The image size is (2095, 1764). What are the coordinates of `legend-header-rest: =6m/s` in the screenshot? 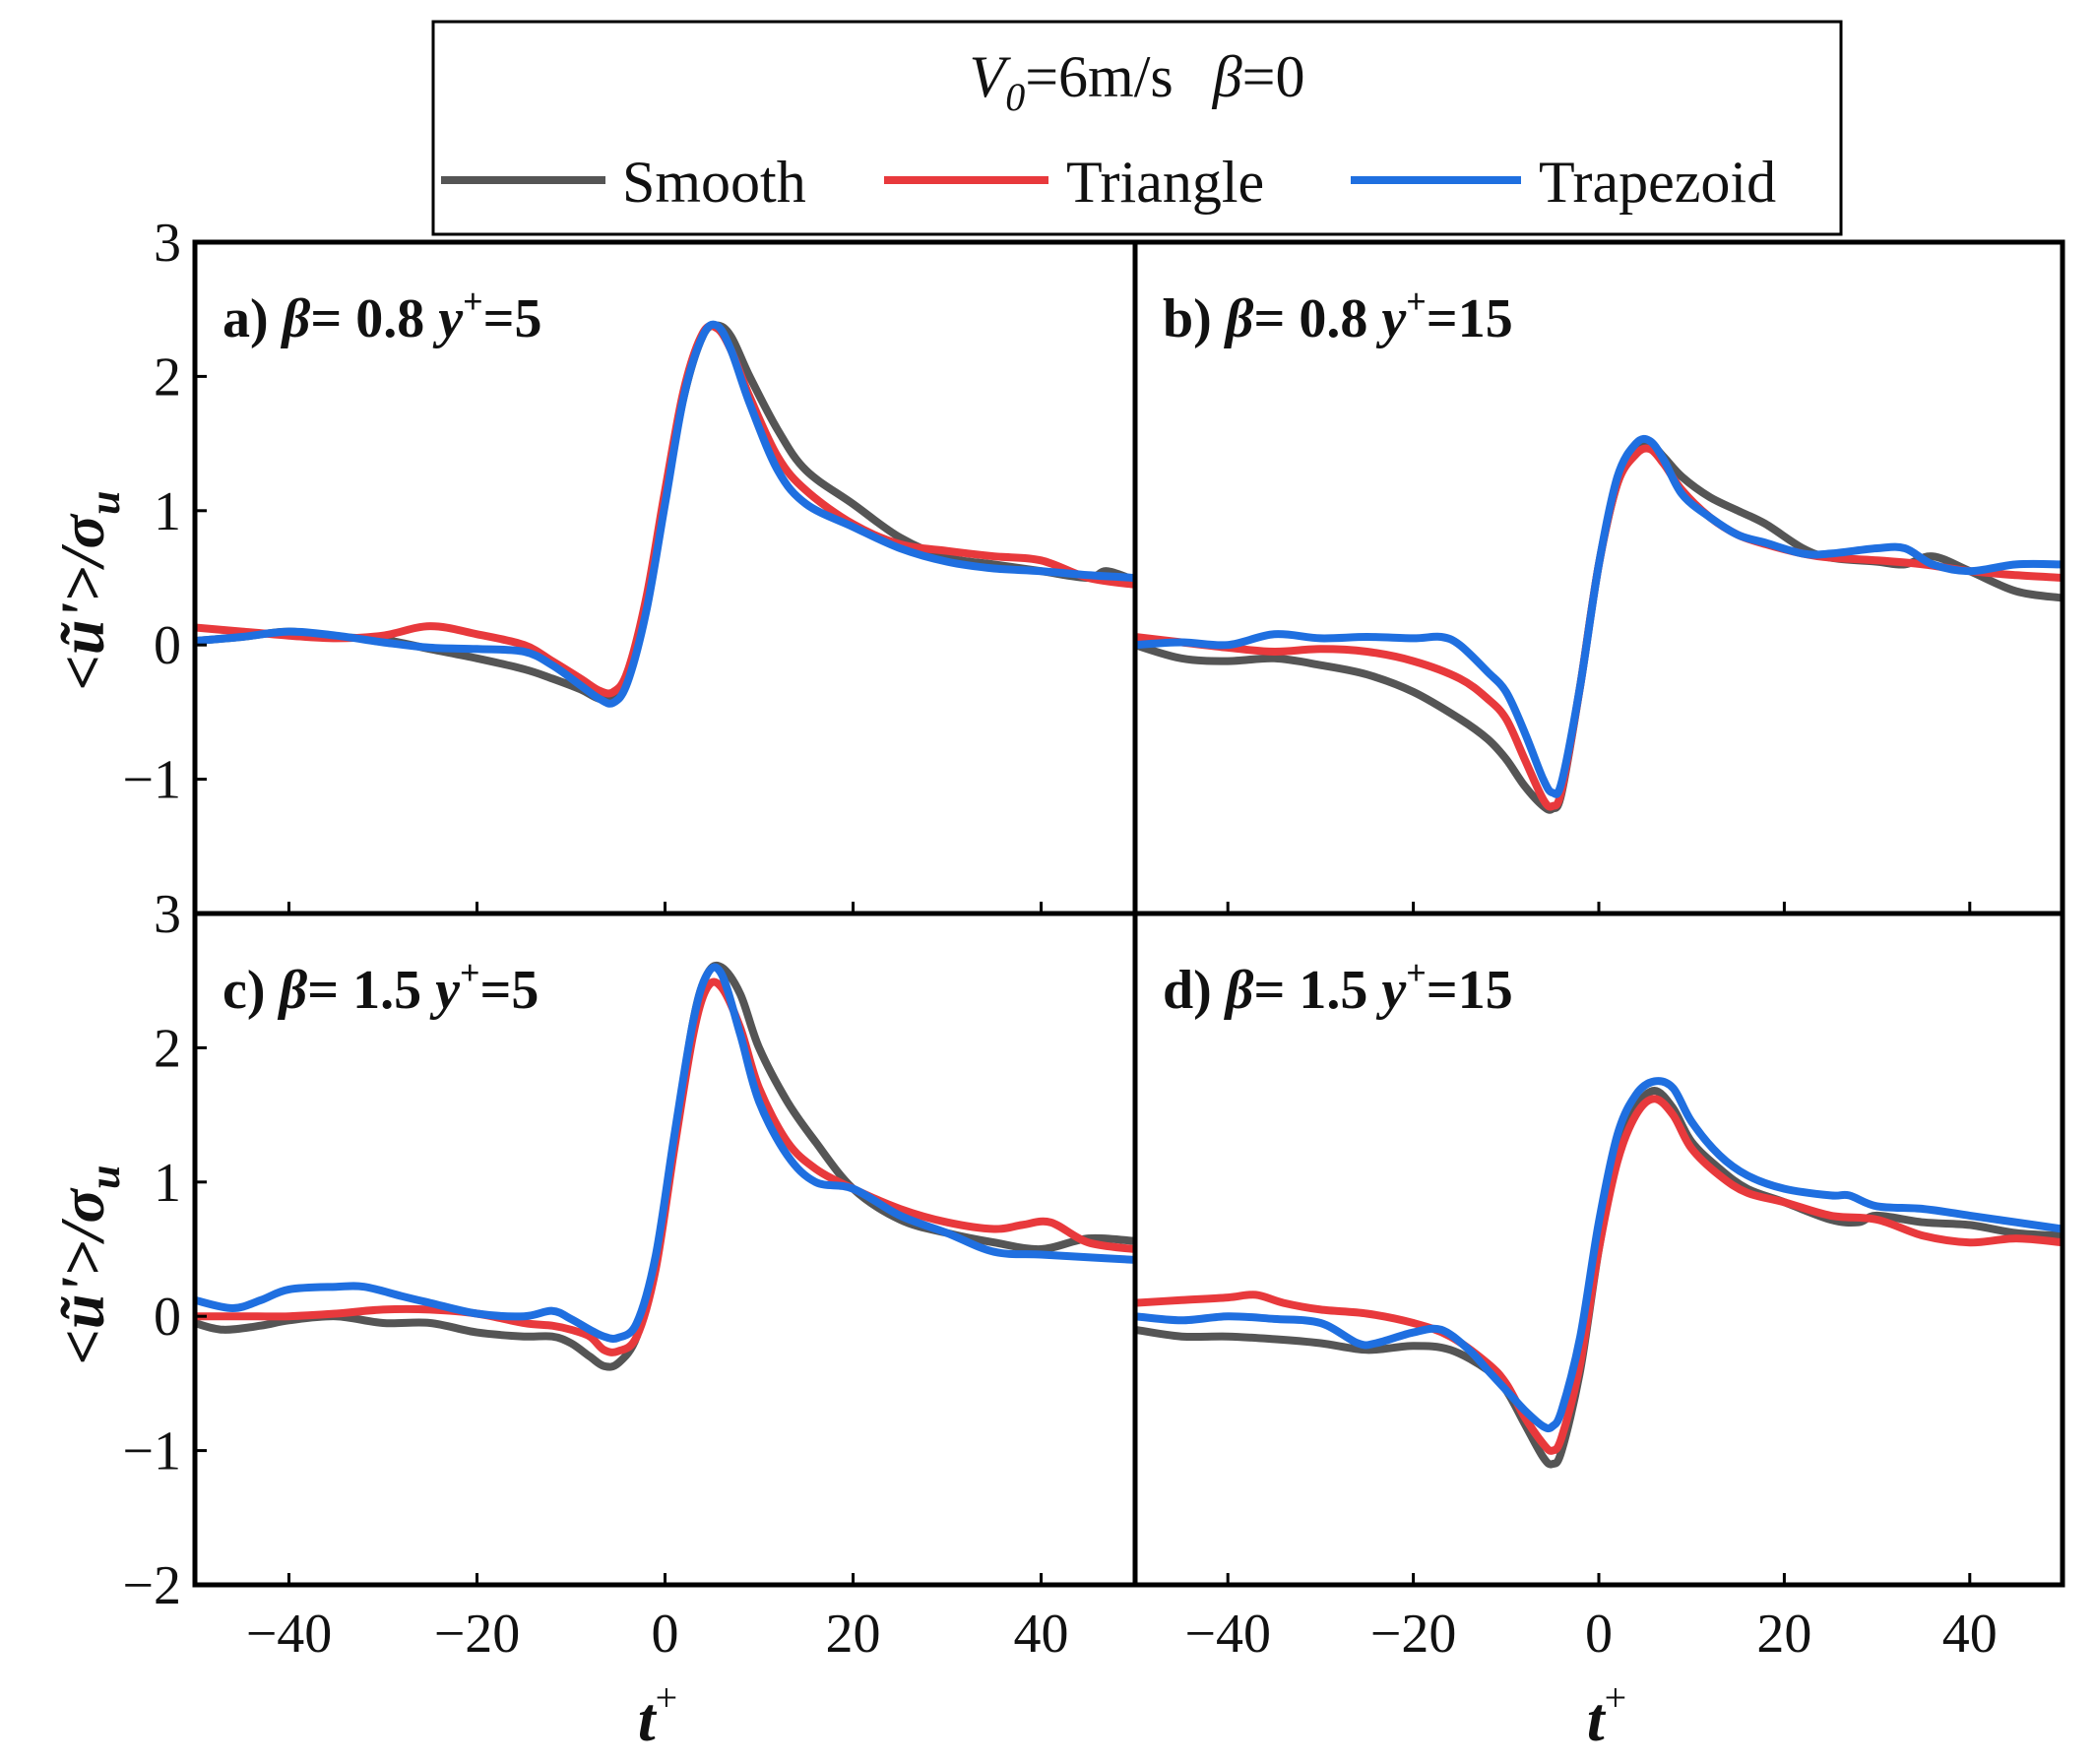 It's located at (1099, 76).